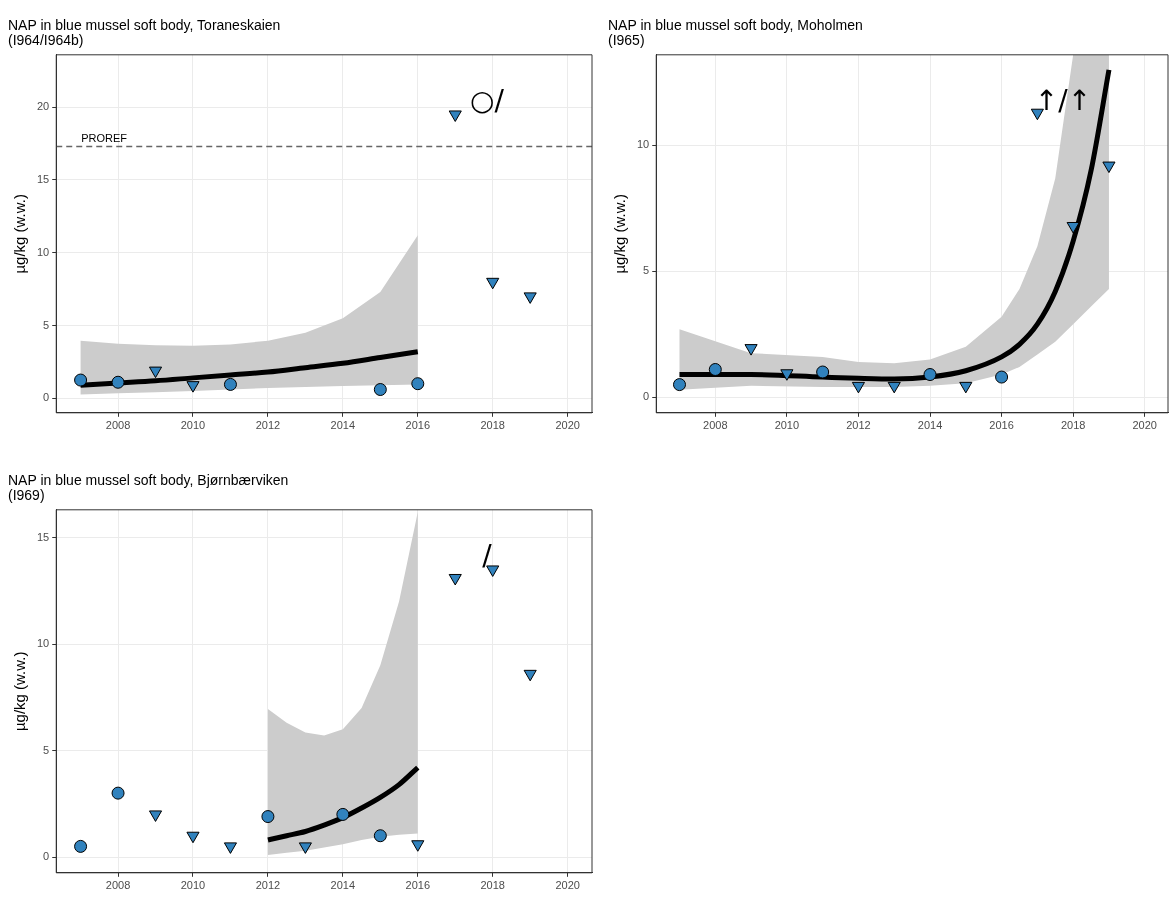 This screenshot has height=900, width=1176. What do you see at coordinates (1063, 101) in the screenshot?
I see `annotation: ↑/↑` at bounding box center [1063, 101].